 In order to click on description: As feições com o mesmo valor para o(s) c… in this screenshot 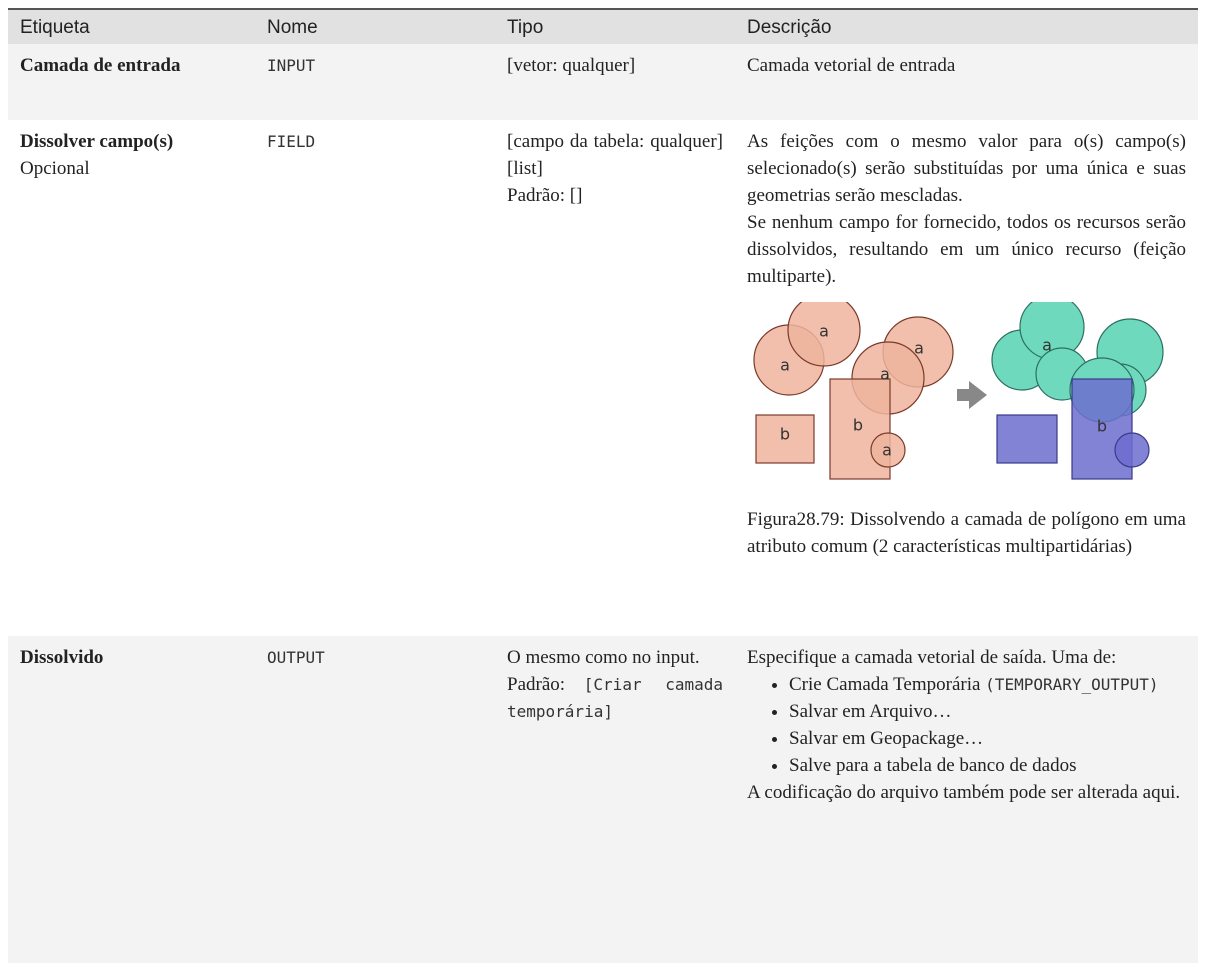, I will do `click(966, 168)`.